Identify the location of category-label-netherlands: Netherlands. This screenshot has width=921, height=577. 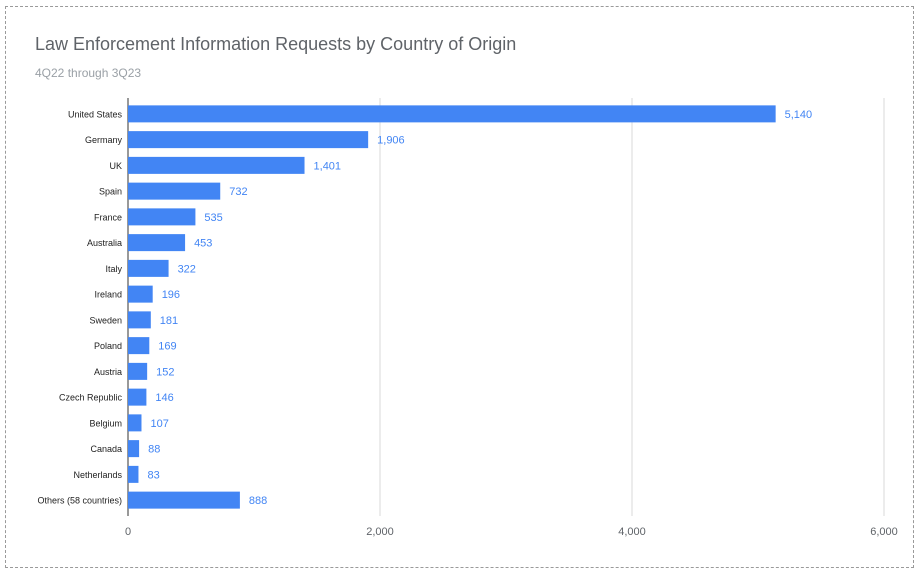
(97, 475).